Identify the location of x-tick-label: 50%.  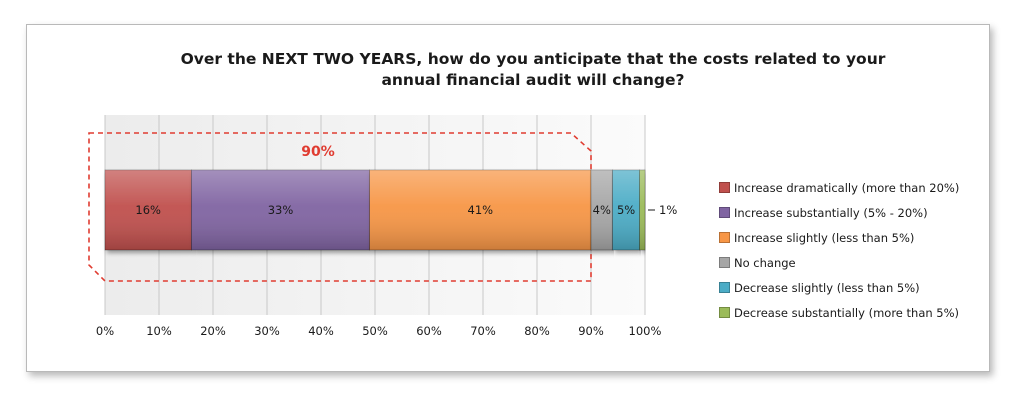
(375, 331).